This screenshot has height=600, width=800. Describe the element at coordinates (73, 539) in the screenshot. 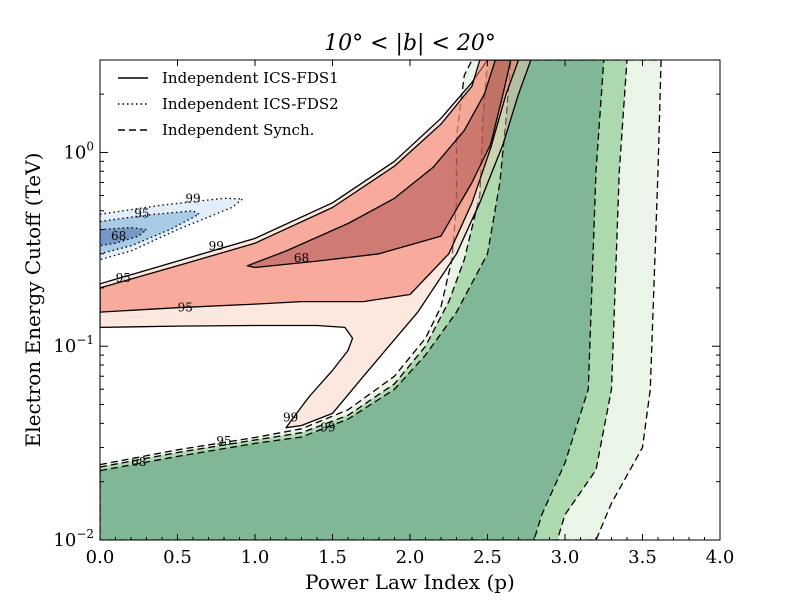

I see `y-tick-label: 10⁻²` at that location.